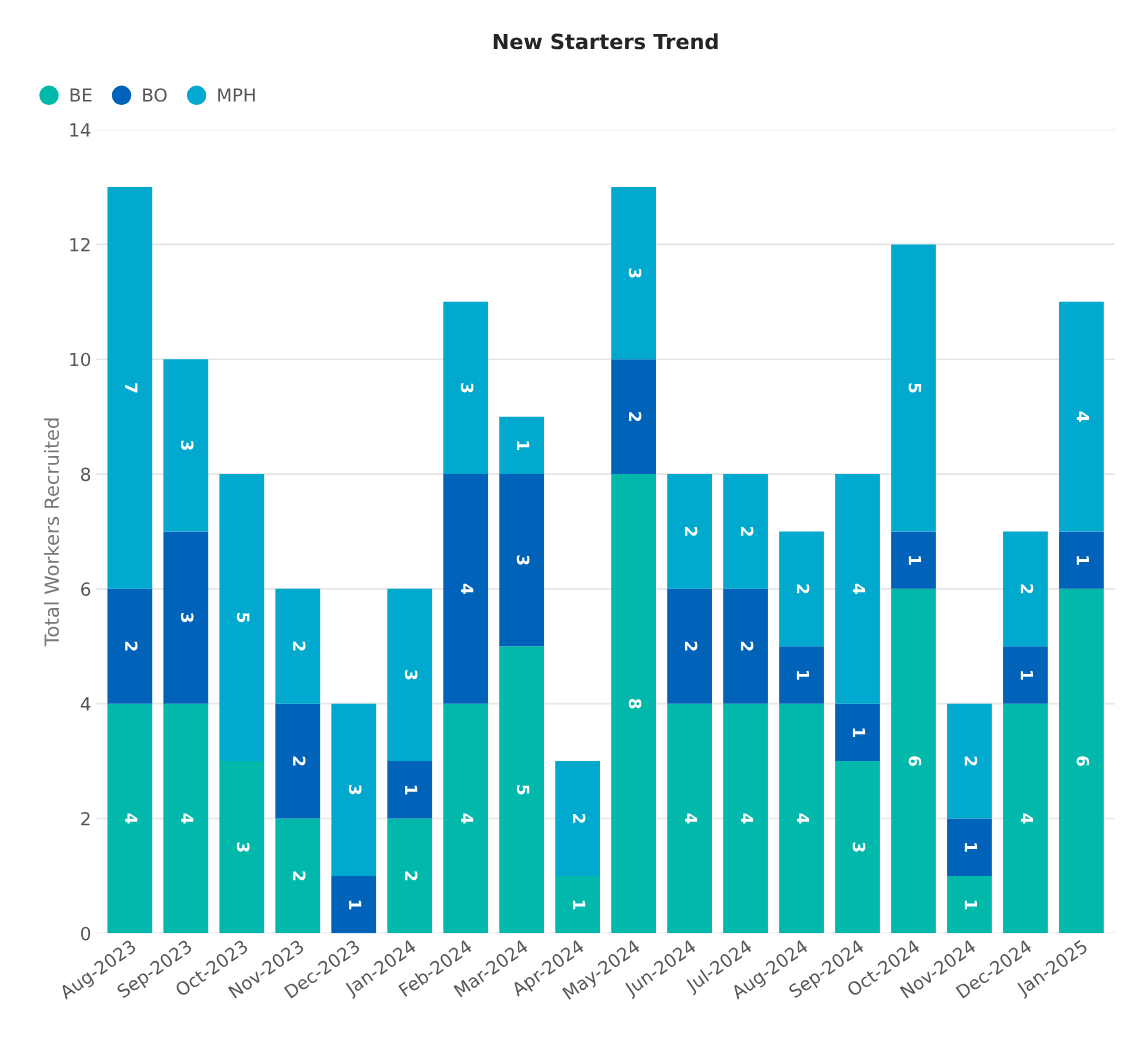 This screenshot has height=1037, width=1132. I want to click on legend-label: BO, so click(155, 95).